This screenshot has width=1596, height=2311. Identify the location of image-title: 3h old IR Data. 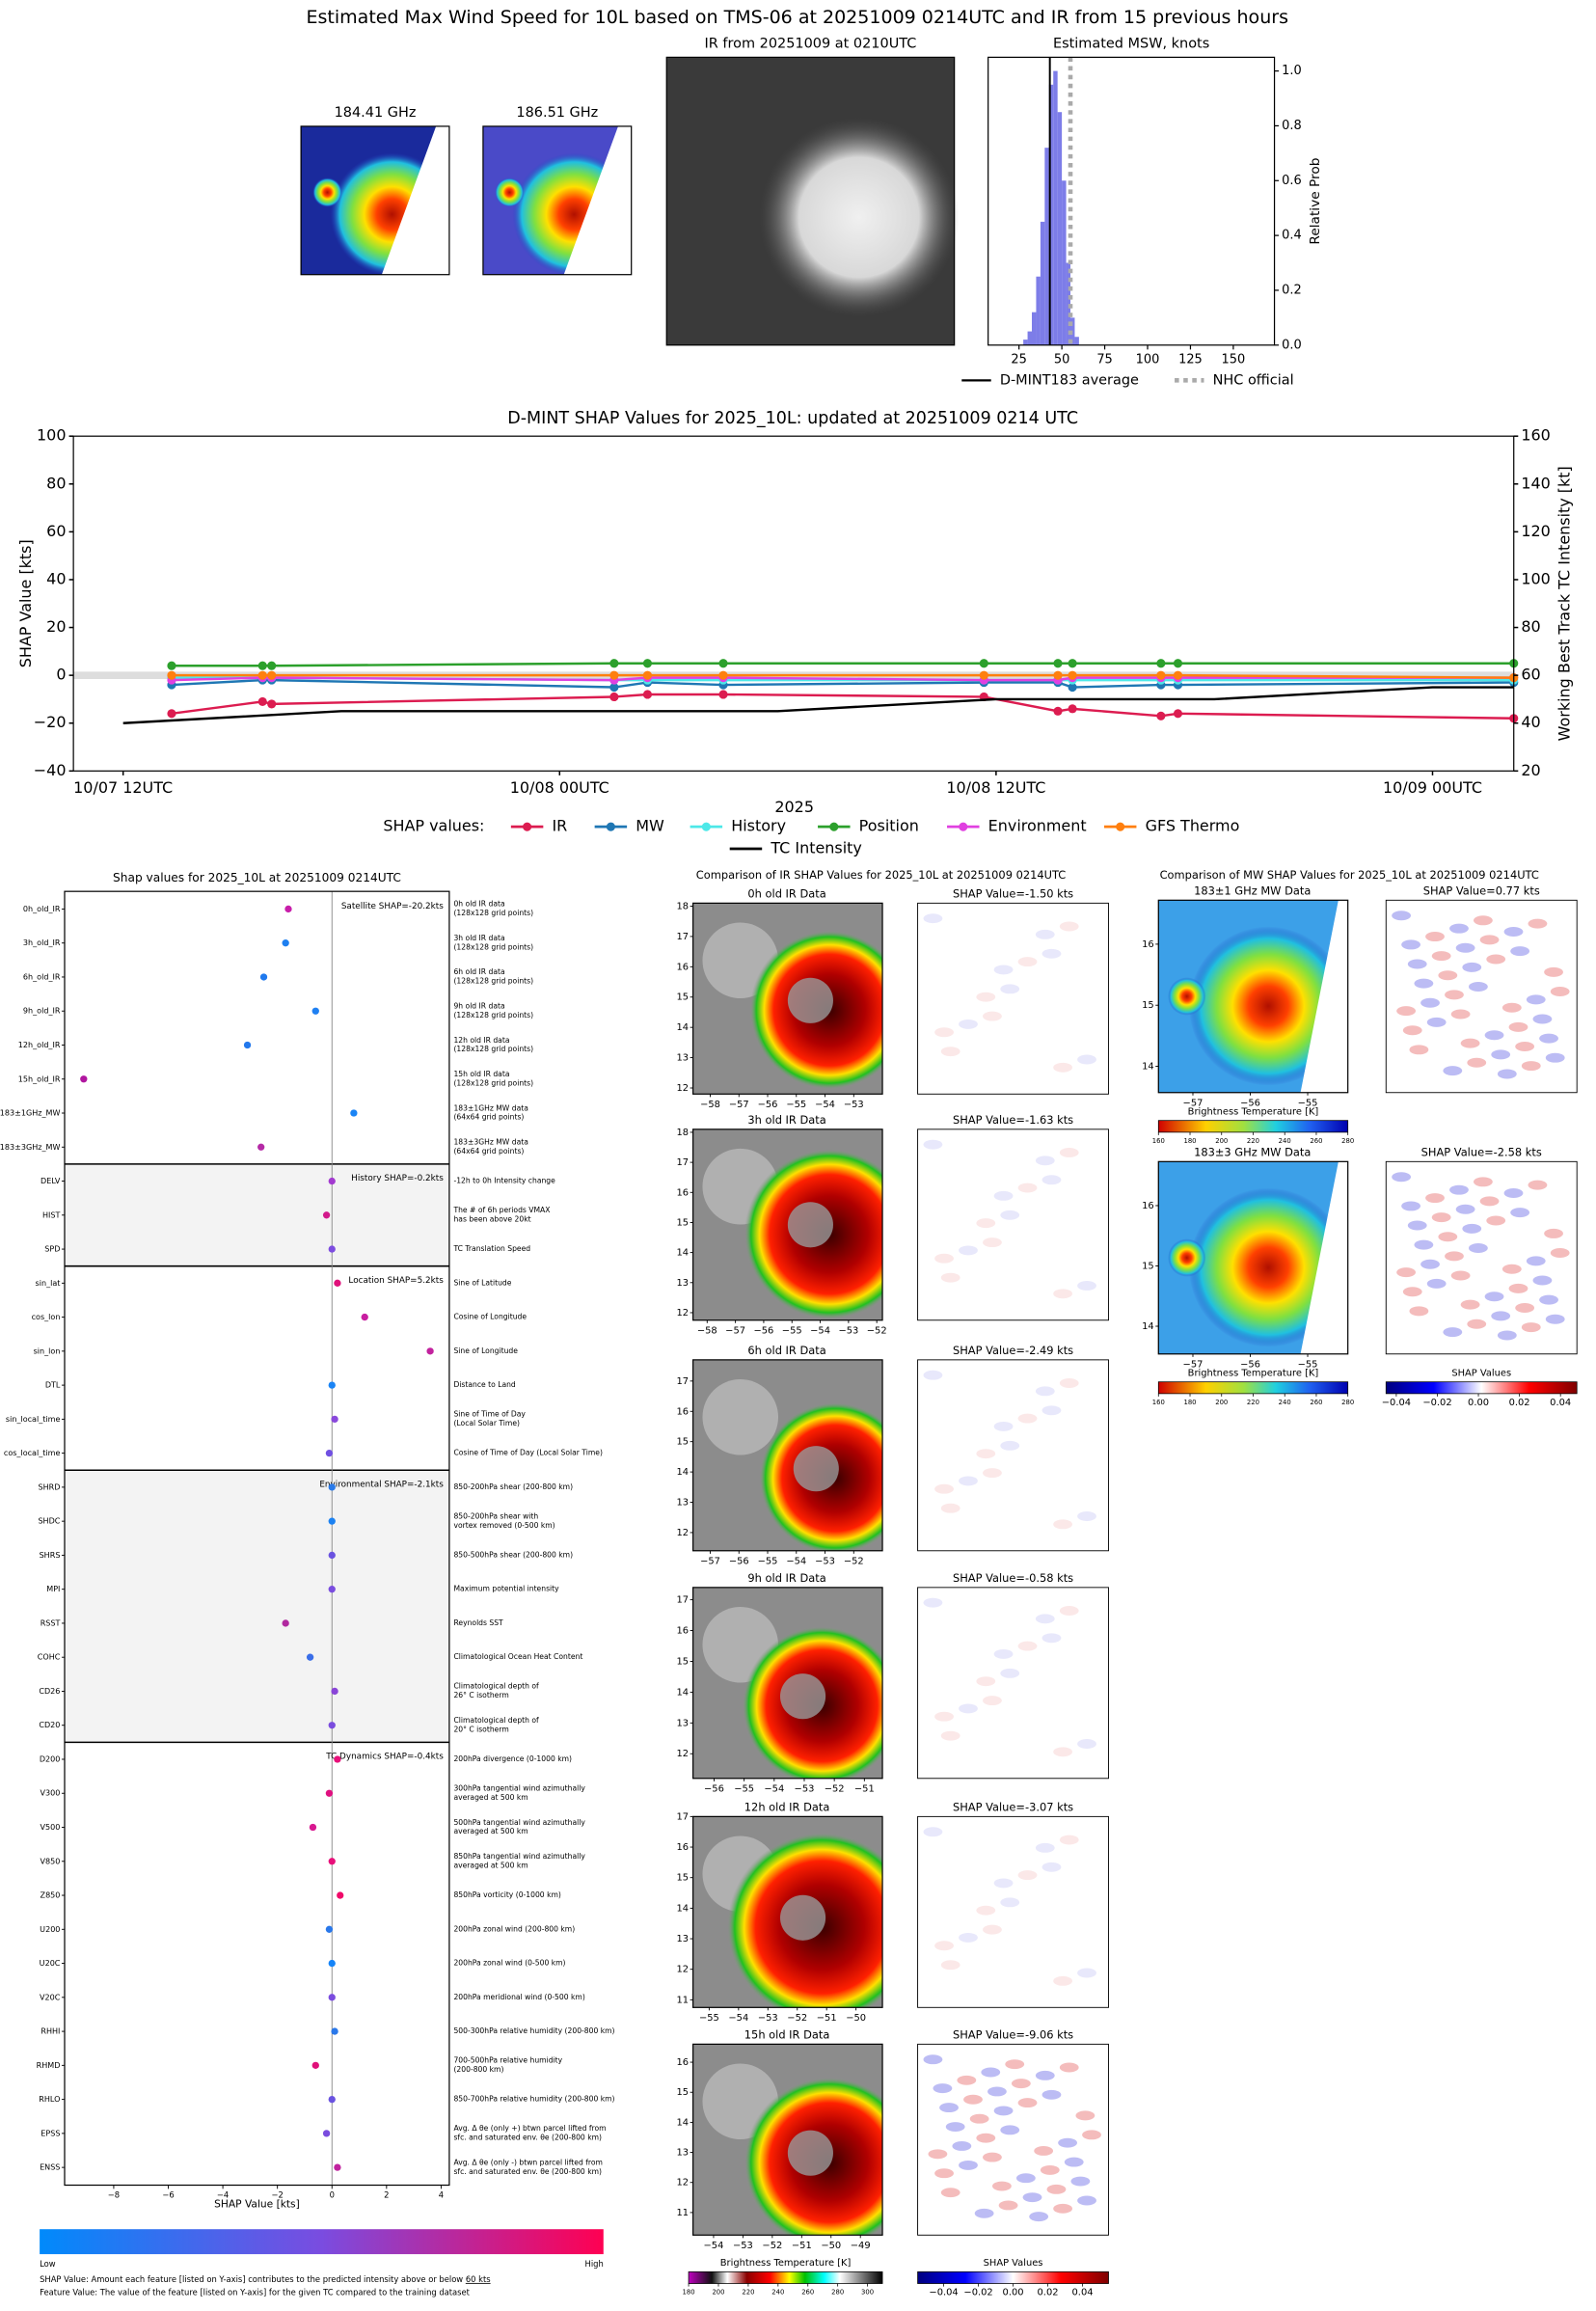
(786, 1120).